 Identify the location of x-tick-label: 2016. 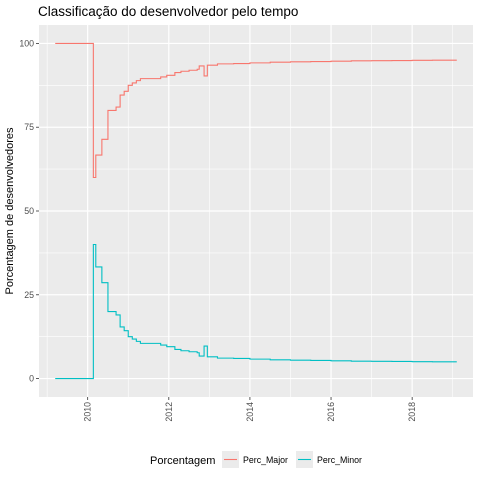
(331, 412).